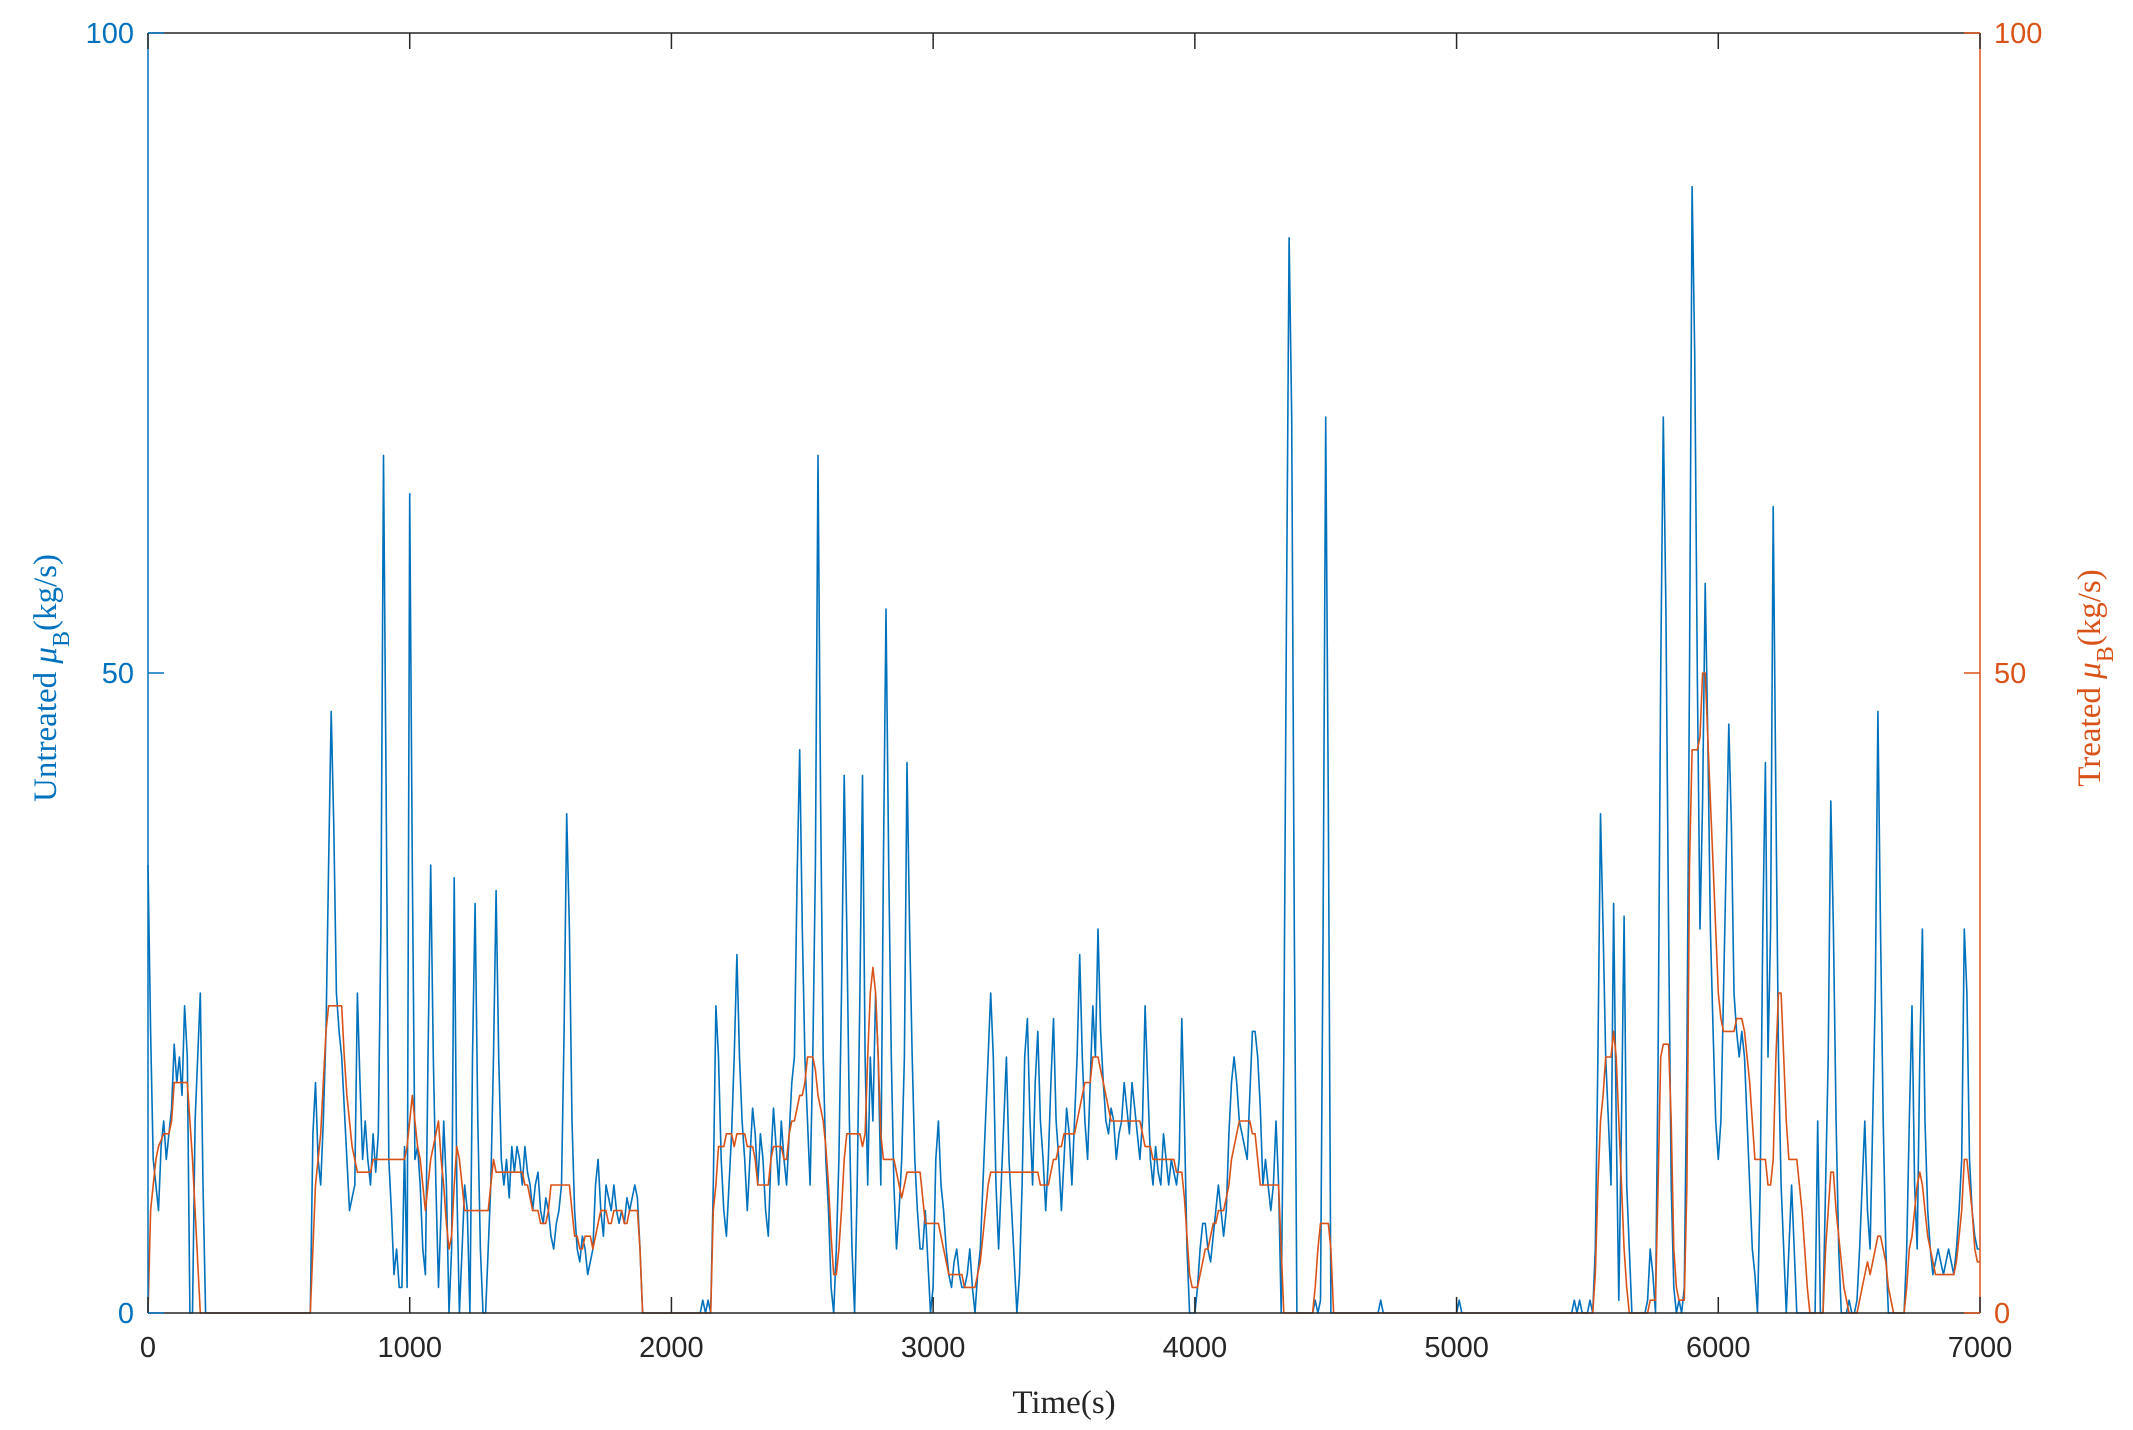 This screenshot has height=1430, width=2133. Describe the element at coordinates (933, 1348) in the screenshot. I see `x-tick-label: 3000` at that location.